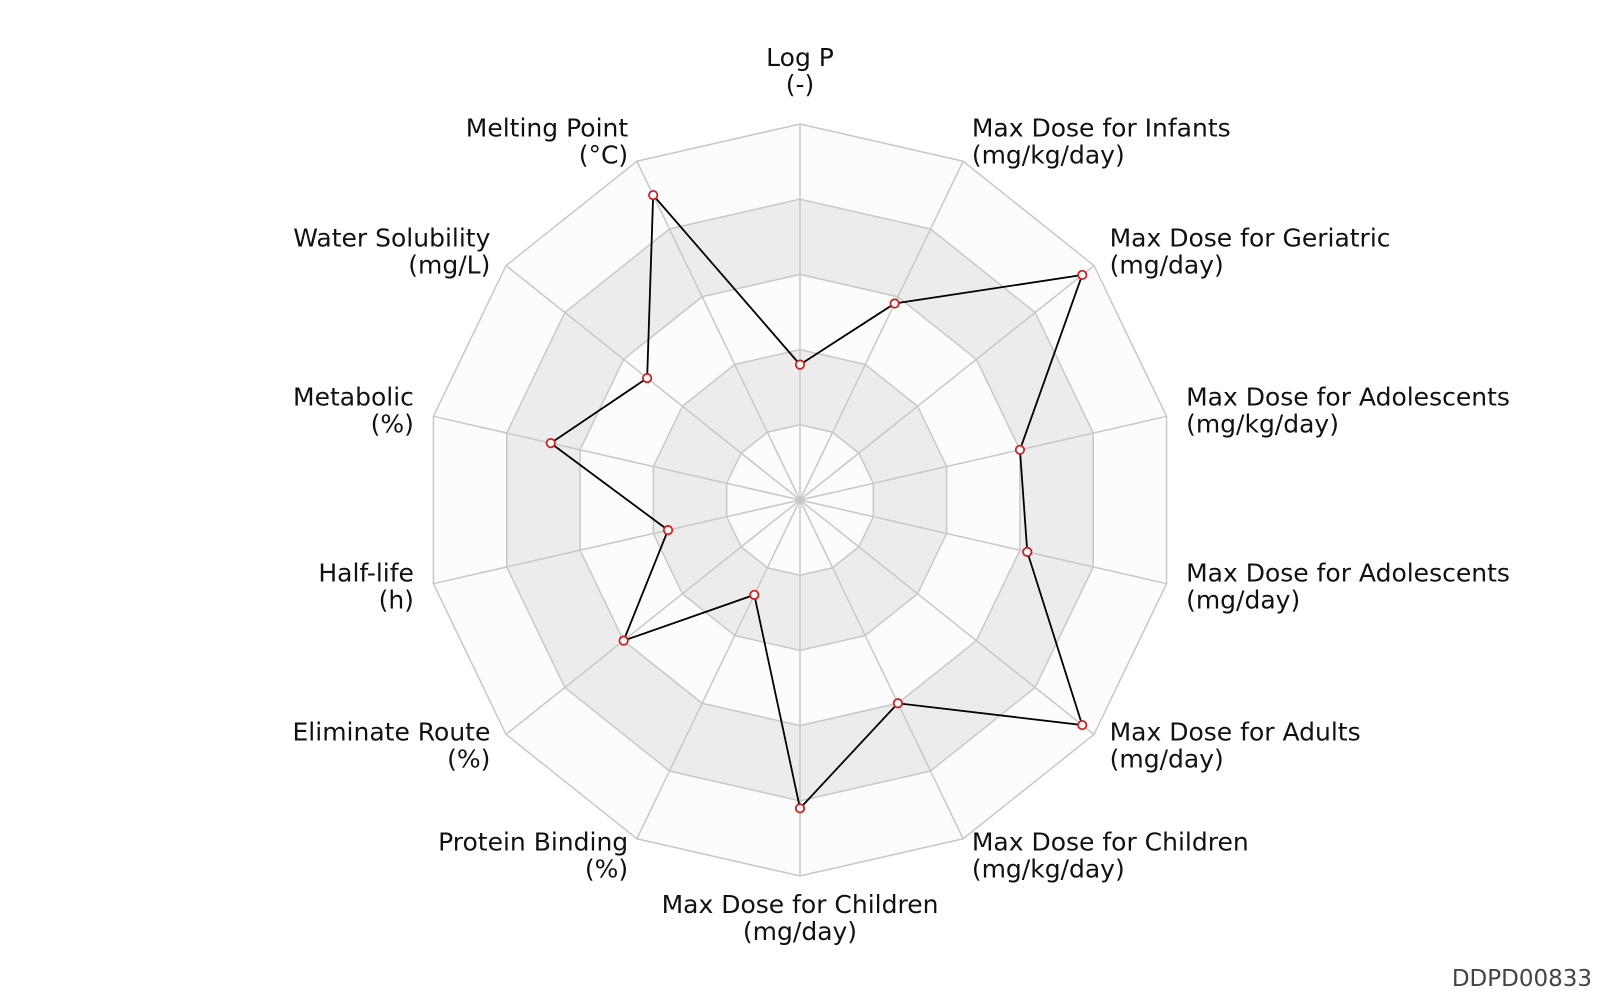 Image resolution: width=1600 pixels, height=1004 pixels. I want to click on axis-label: Log P (-), so click(800, 71).